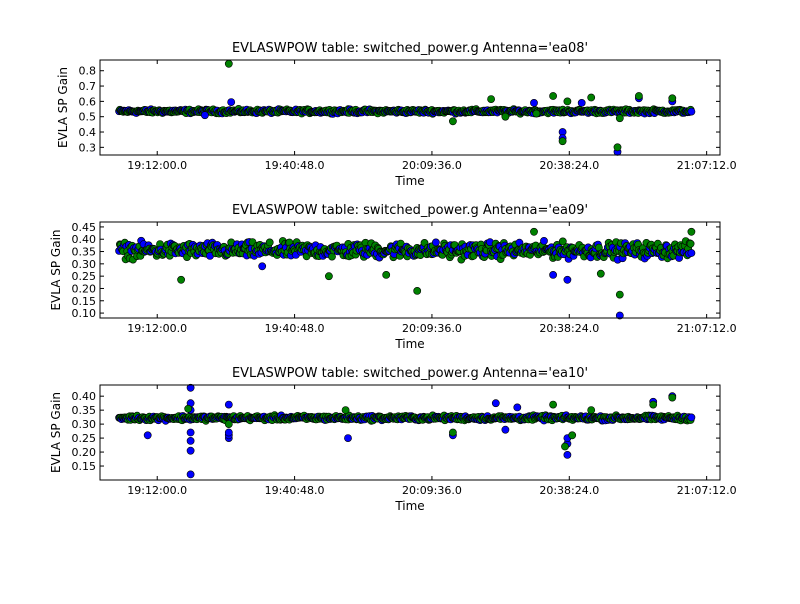 Image resolution: width=800 pixels, height=604 pixels. I want to click on y-tick-label: 0.5, so click(88, 117).